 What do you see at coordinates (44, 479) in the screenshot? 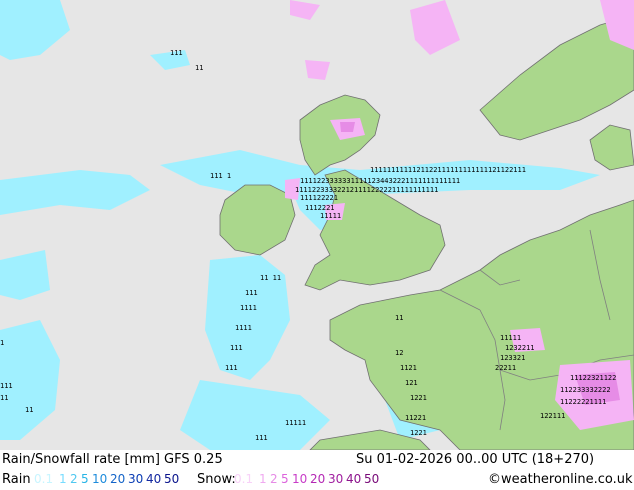
I see `rain-legend-item: 0.1` at bounding box center [44, 479].